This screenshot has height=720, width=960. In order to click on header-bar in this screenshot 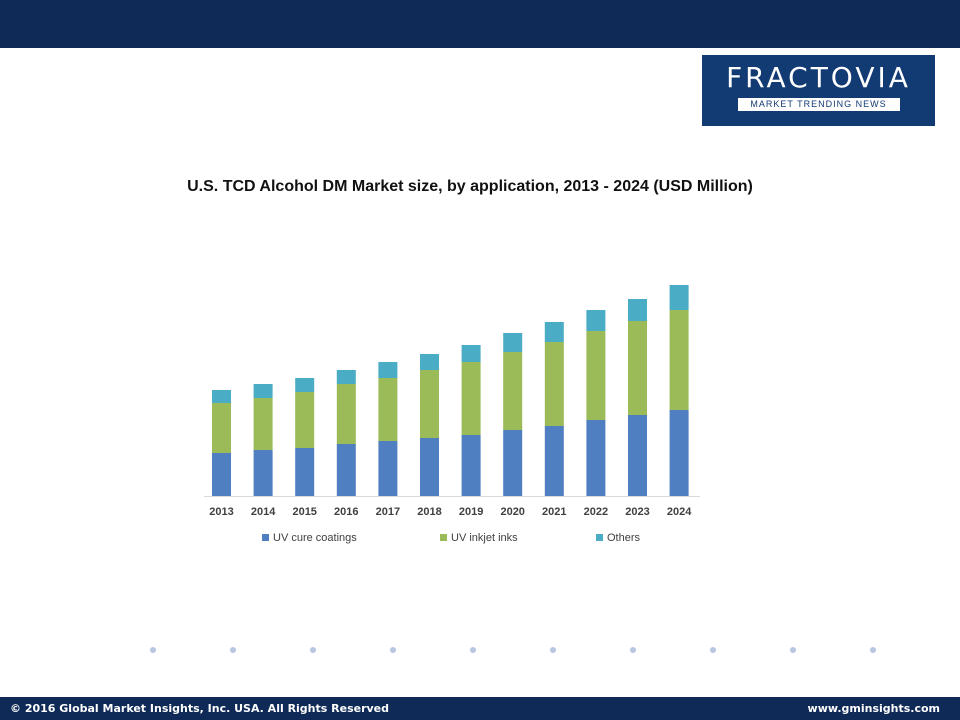, I will do `click(480, 24)`.